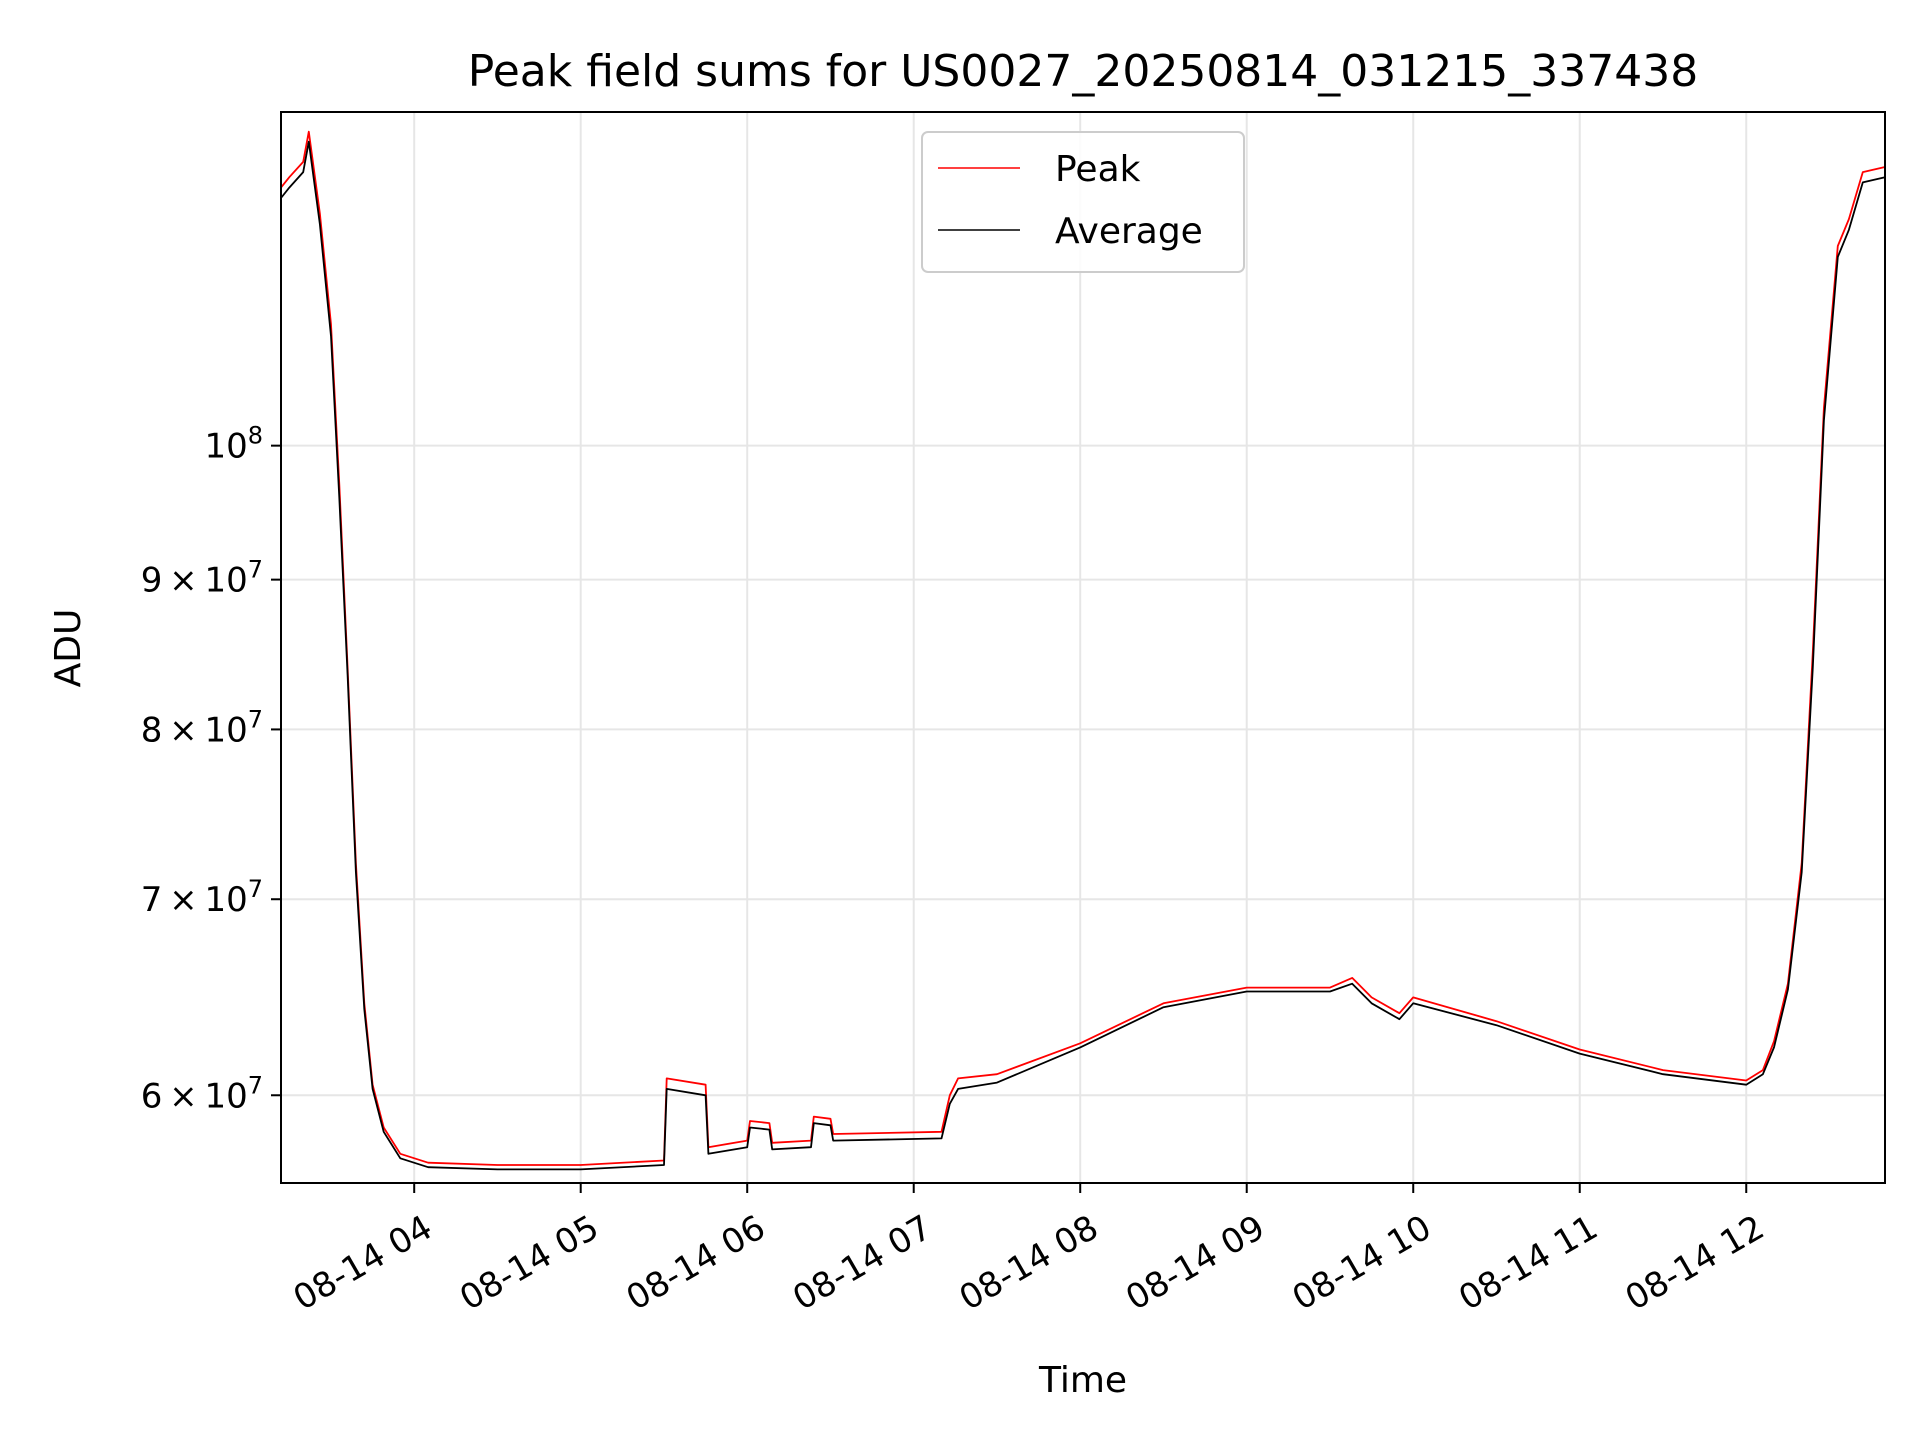 This screenshot has width=1920, height=1440. What do you see at coordinates (1528, 1263) in the screenshot?
I see `x-tick-label: 08-14 11` at bounding box center [1528, 1263].